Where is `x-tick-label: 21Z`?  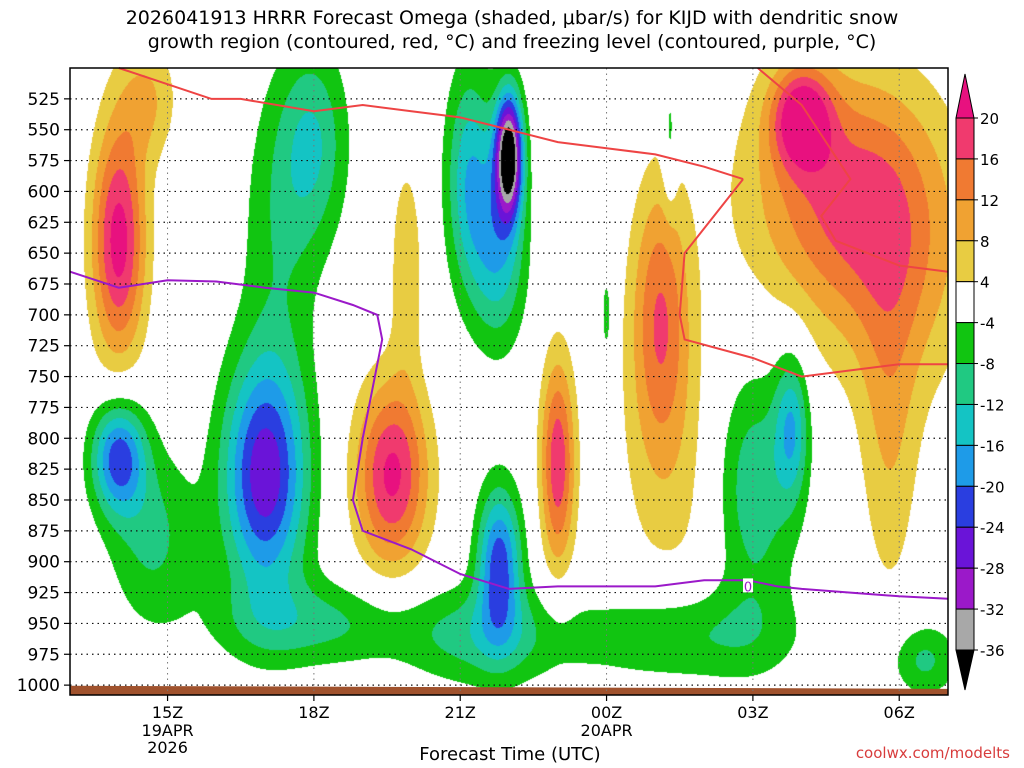
x-tick-label: 21Z is located at coordinates (460, 712).